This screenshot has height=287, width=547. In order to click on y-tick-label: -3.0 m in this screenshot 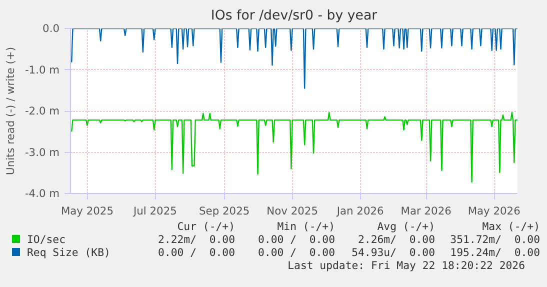, I will do `click(42, 152)`.